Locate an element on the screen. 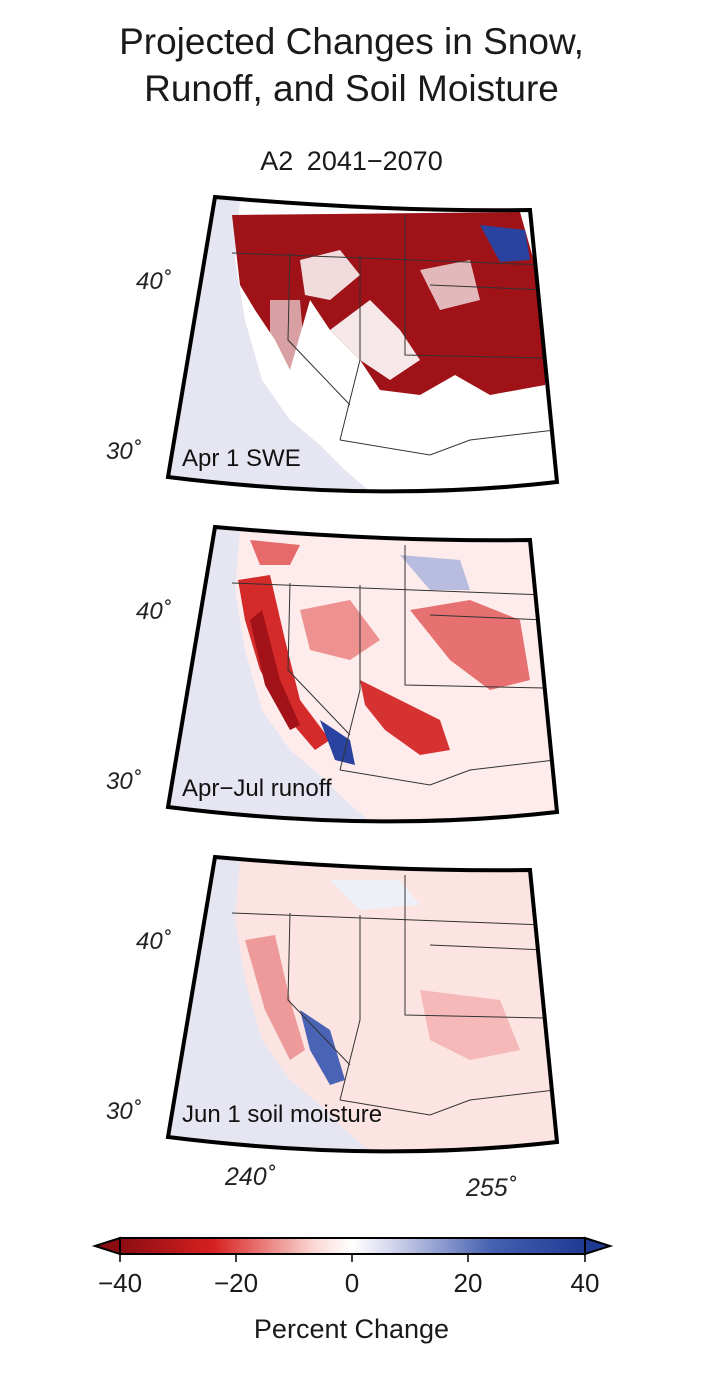 This screenshot has width=703, height=1397. panel3-lat-40: 40˚ is located at coordinates (153, 941).